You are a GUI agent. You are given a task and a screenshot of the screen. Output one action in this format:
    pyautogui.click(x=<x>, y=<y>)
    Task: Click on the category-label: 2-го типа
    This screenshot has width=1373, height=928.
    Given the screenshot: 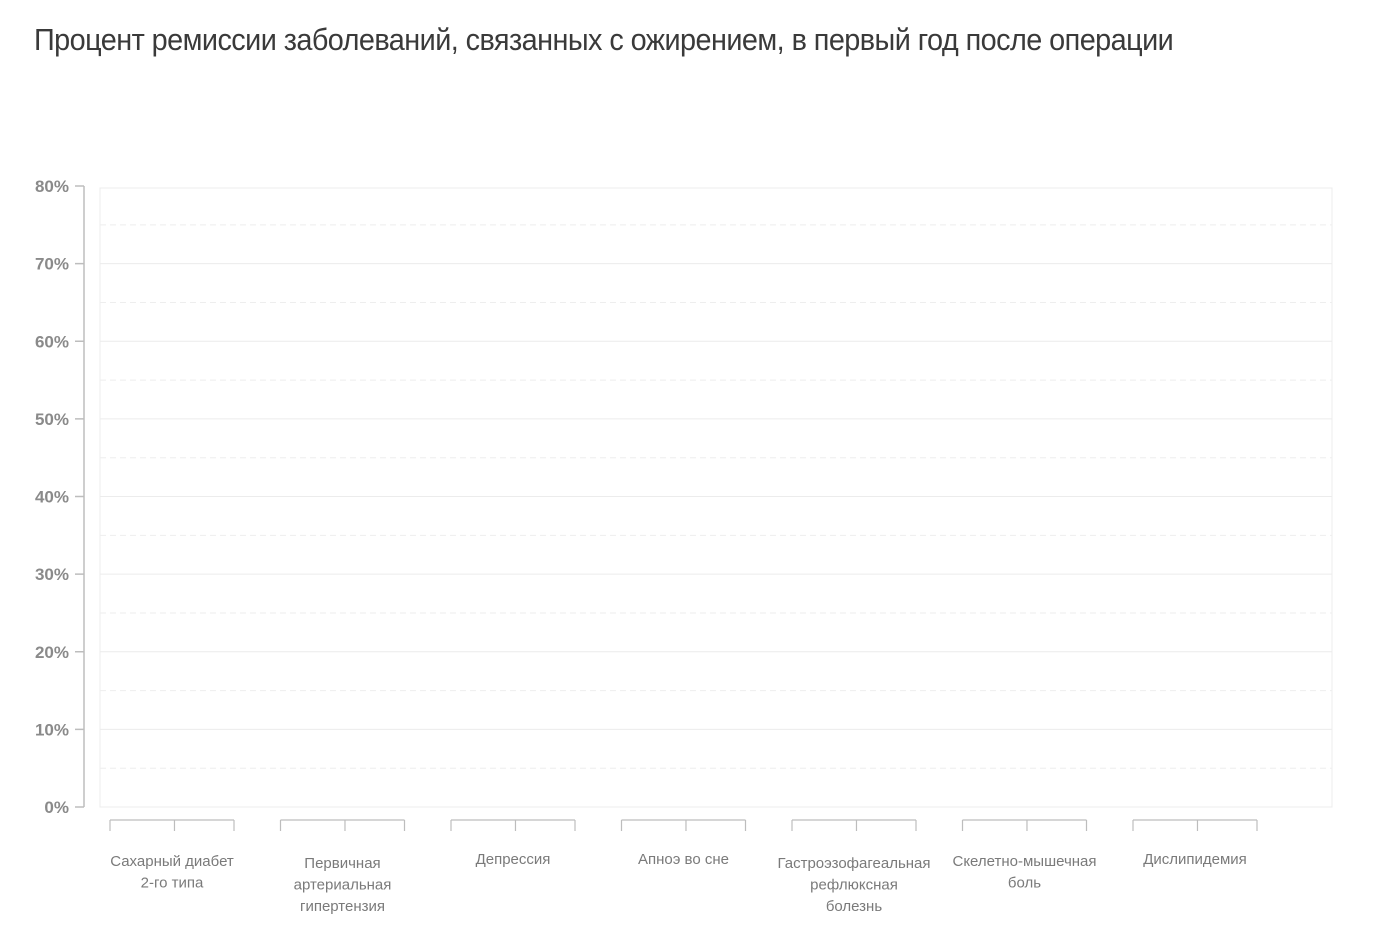 What is the action you would take?
    pyautogui.click(x=172, y=883)
    